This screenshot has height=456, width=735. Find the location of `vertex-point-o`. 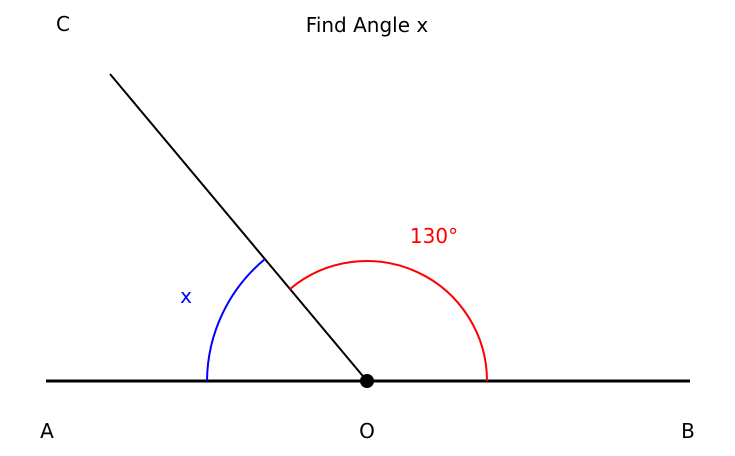

vertex-point-o is located at coordinates (367, 381).